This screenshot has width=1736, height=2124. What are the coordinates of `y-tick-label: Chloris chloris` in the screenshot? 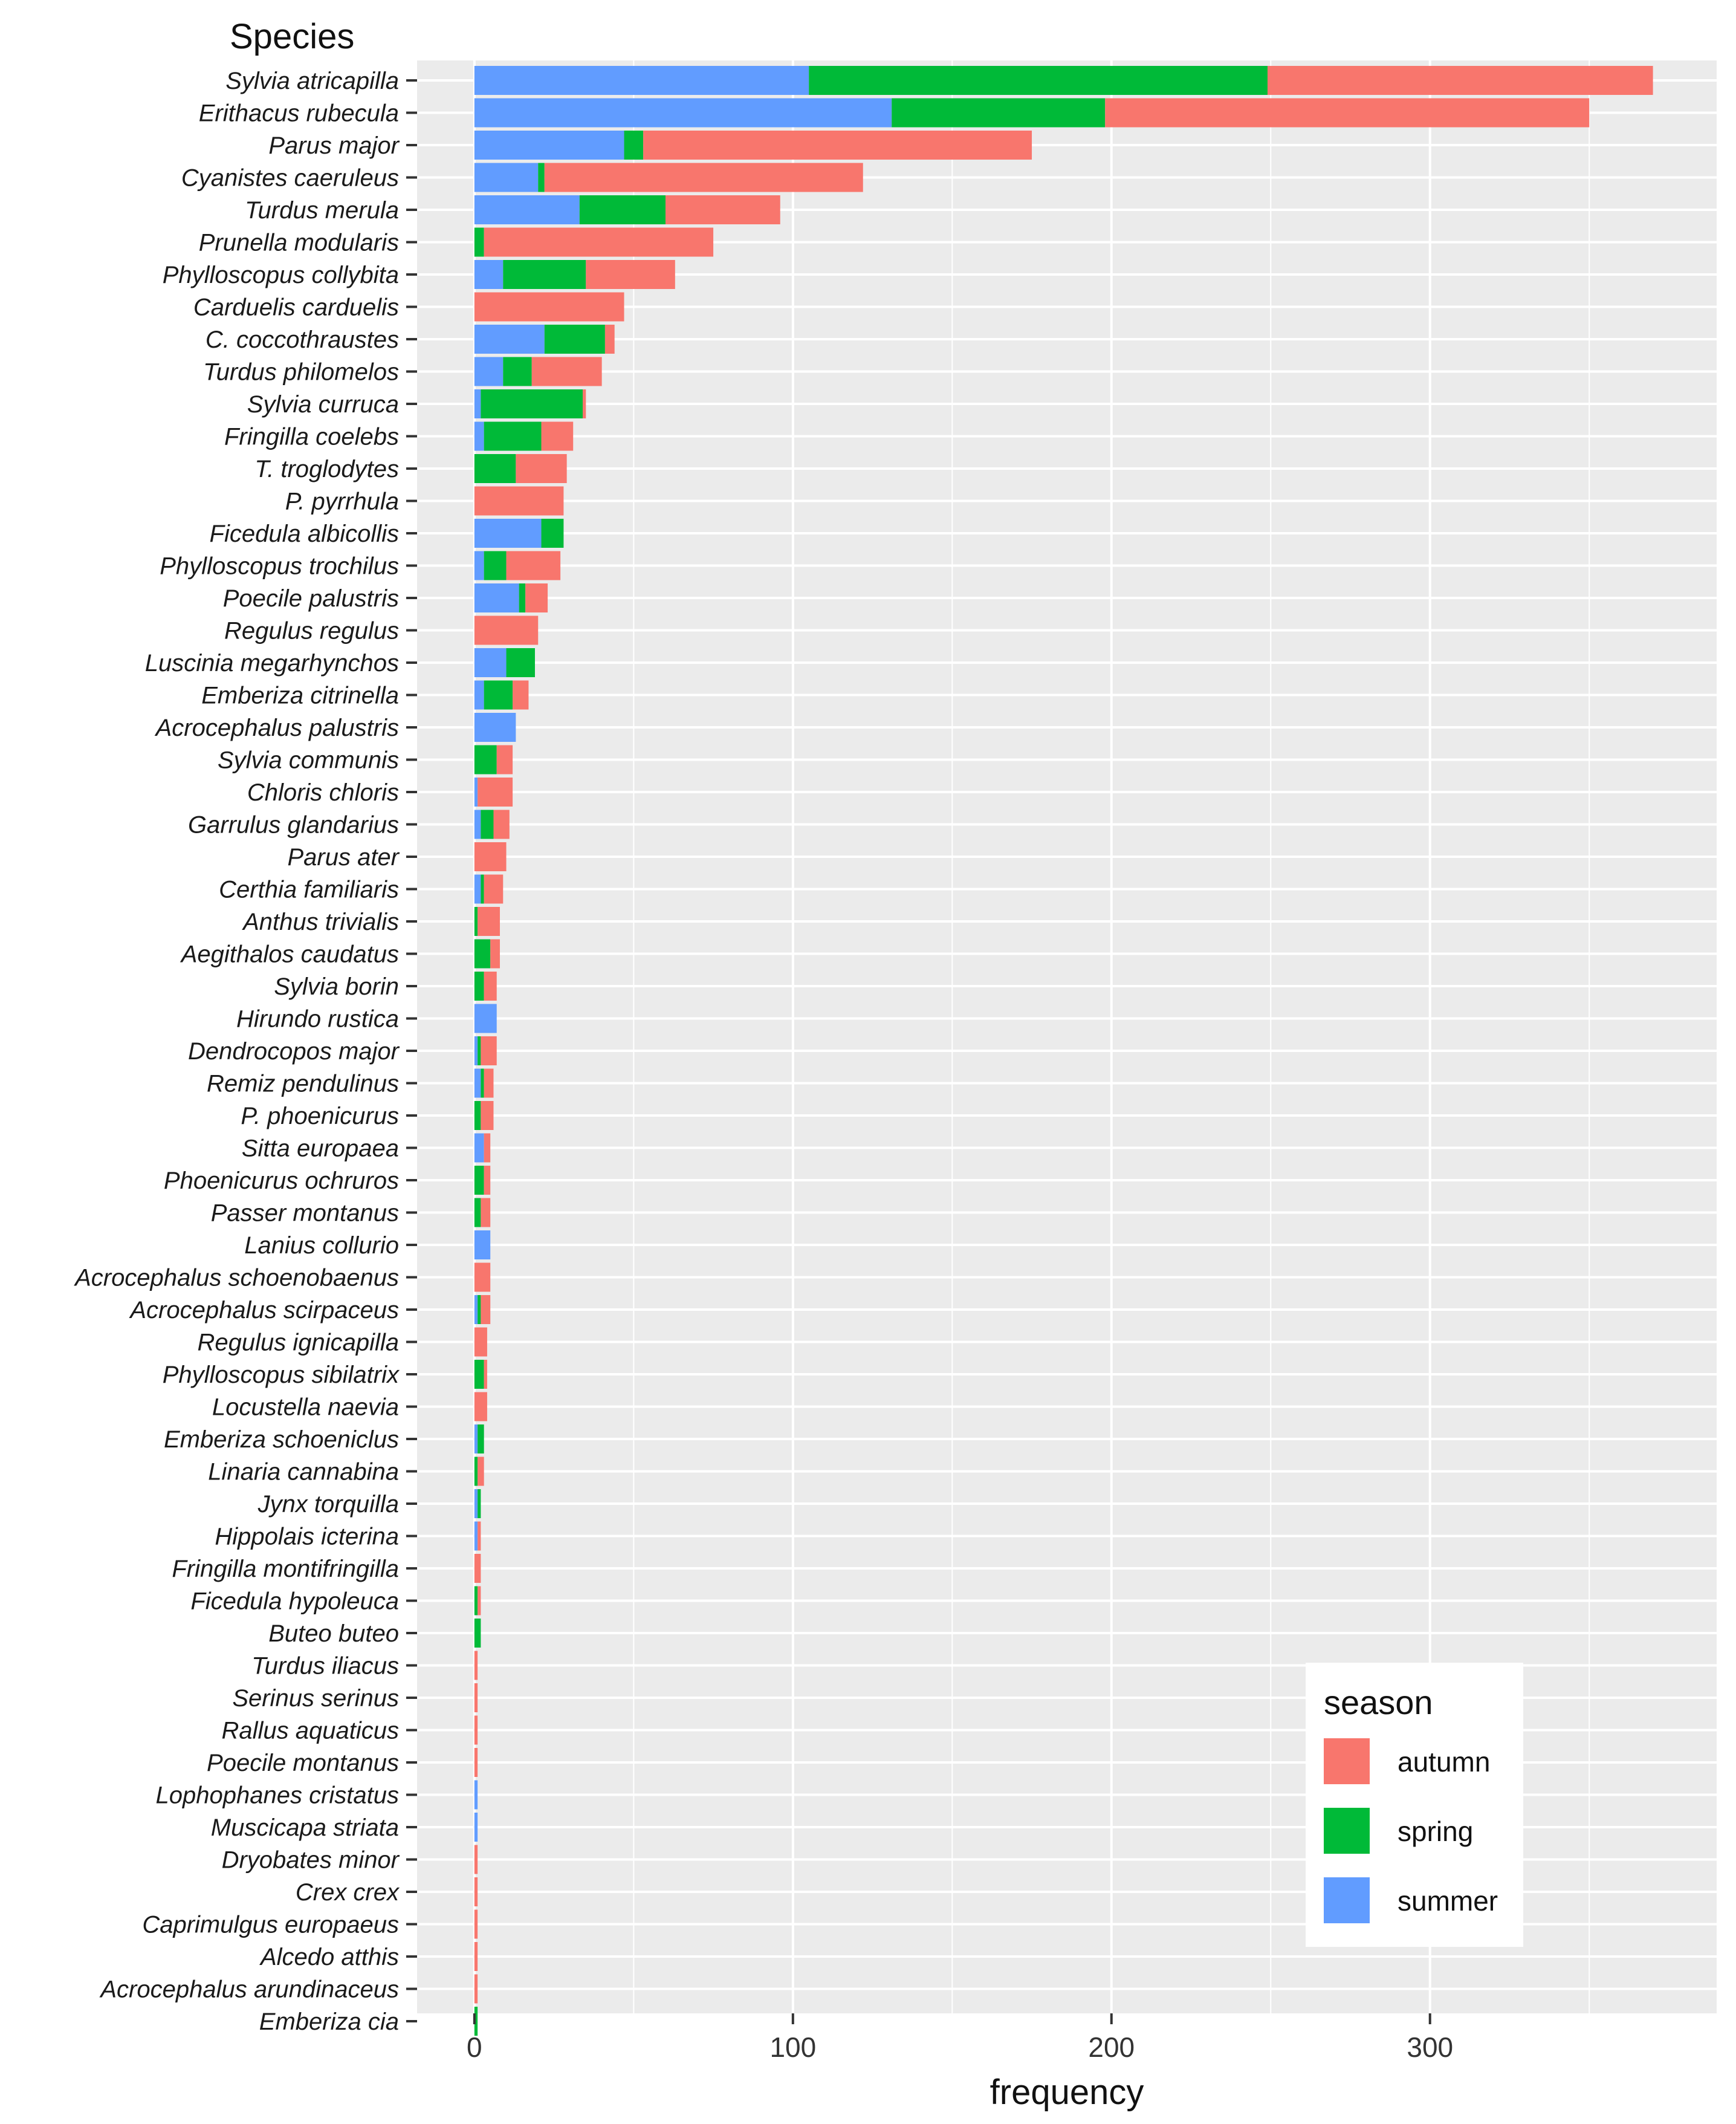 It's located at (323, 793).